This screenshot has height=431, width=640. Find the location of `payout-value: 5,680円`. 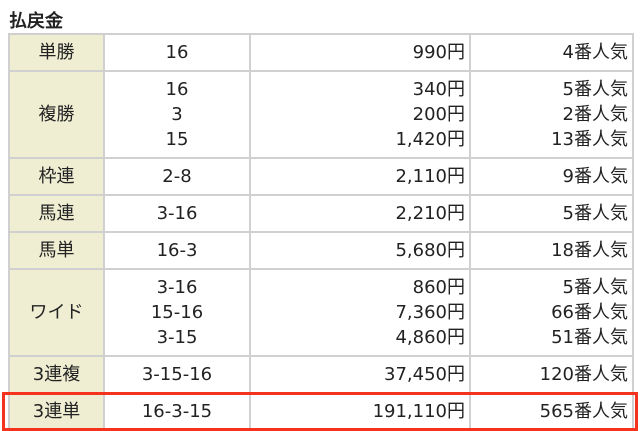

payout-value: 5,680円 is located at coordinates (430, 250).